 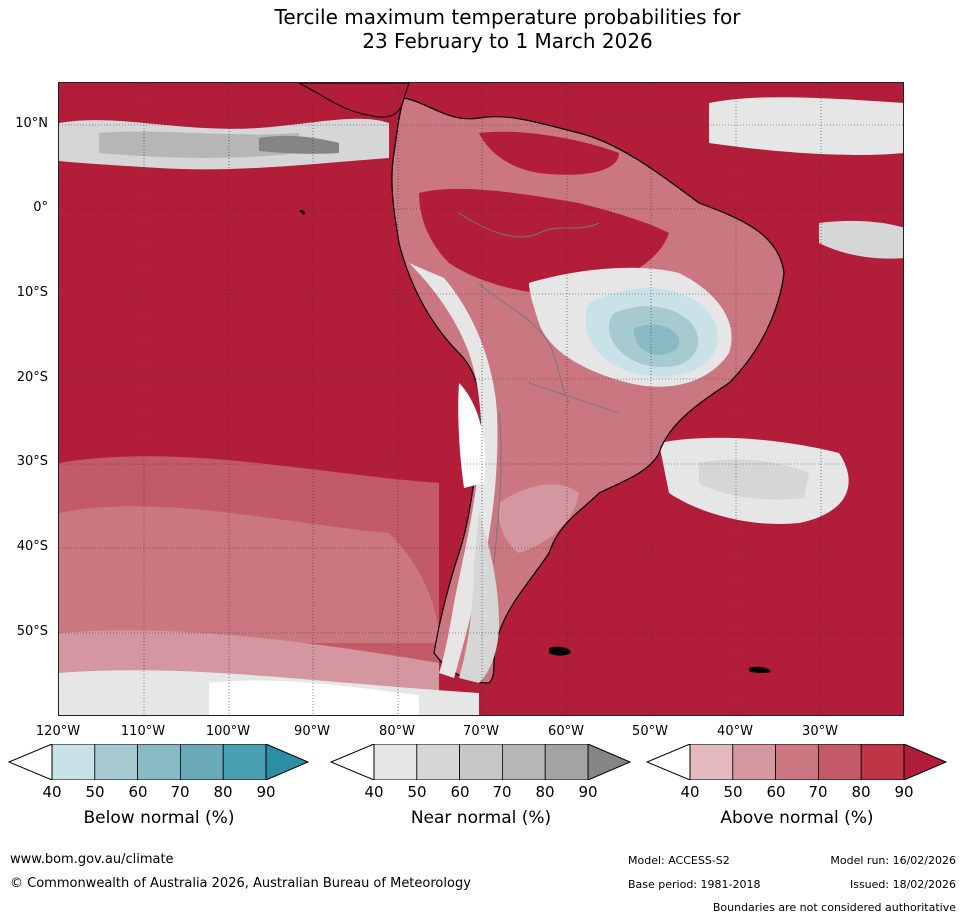 I want to click on above-color-cells, so click(x=797, y=762).